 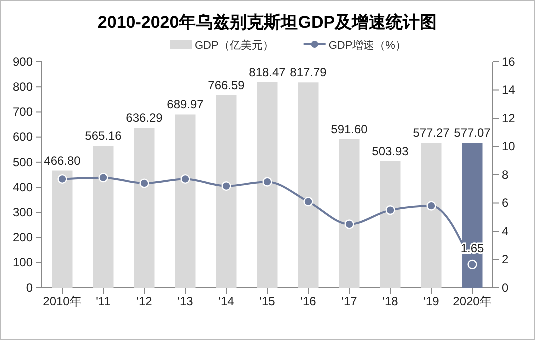 I want to click on x-tick-label: '17, so click(x=350, y=301).